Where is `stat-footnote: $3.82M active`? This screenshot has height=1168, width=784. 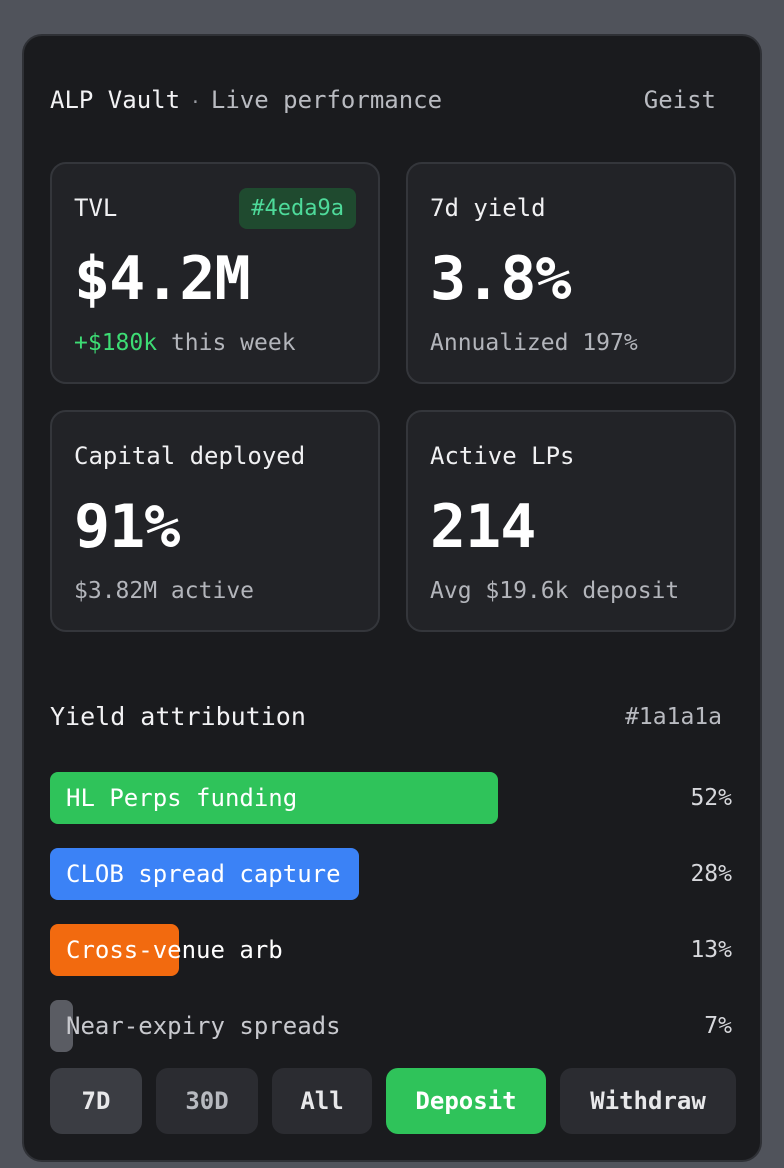 stat-footnote: $3.82M active is located at coordinates (164, 591).